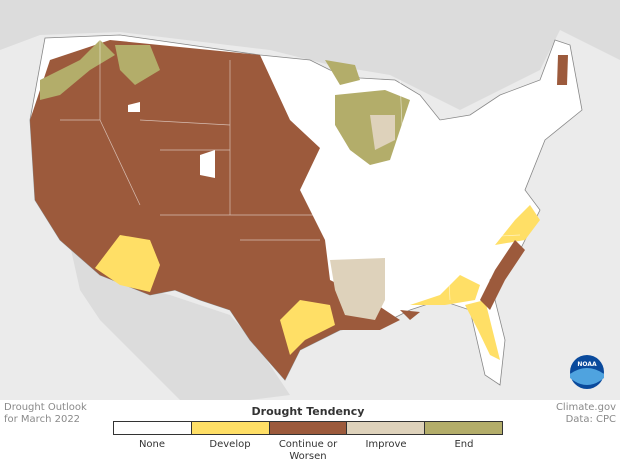 The image size is (620, 464). What do you see at coordinates (590, 419) in the screenshot?
I see `credit-data: Data: CPC` at bounding box center [590, 419].